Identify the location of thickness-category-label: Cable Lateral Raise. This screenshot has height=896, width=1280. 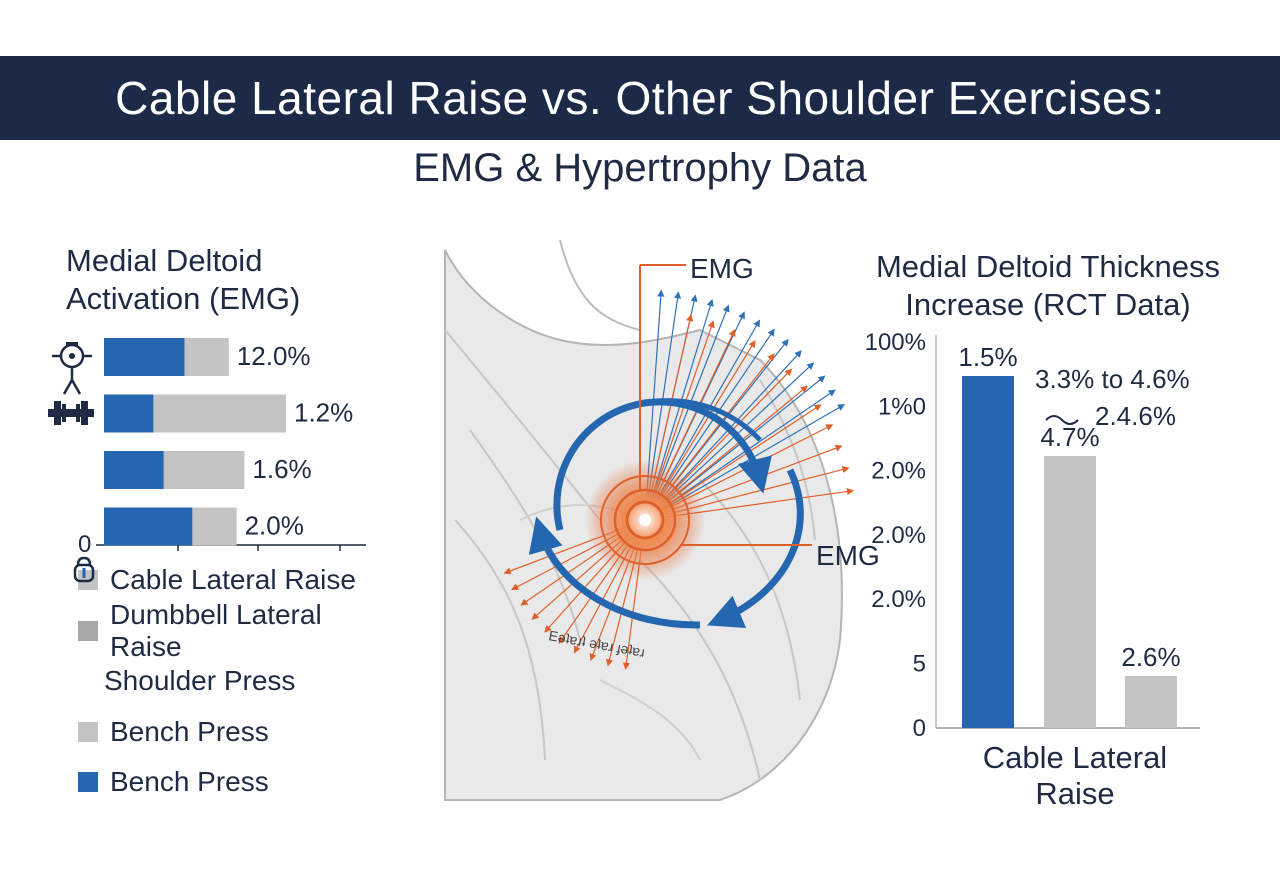
(1075, 775).